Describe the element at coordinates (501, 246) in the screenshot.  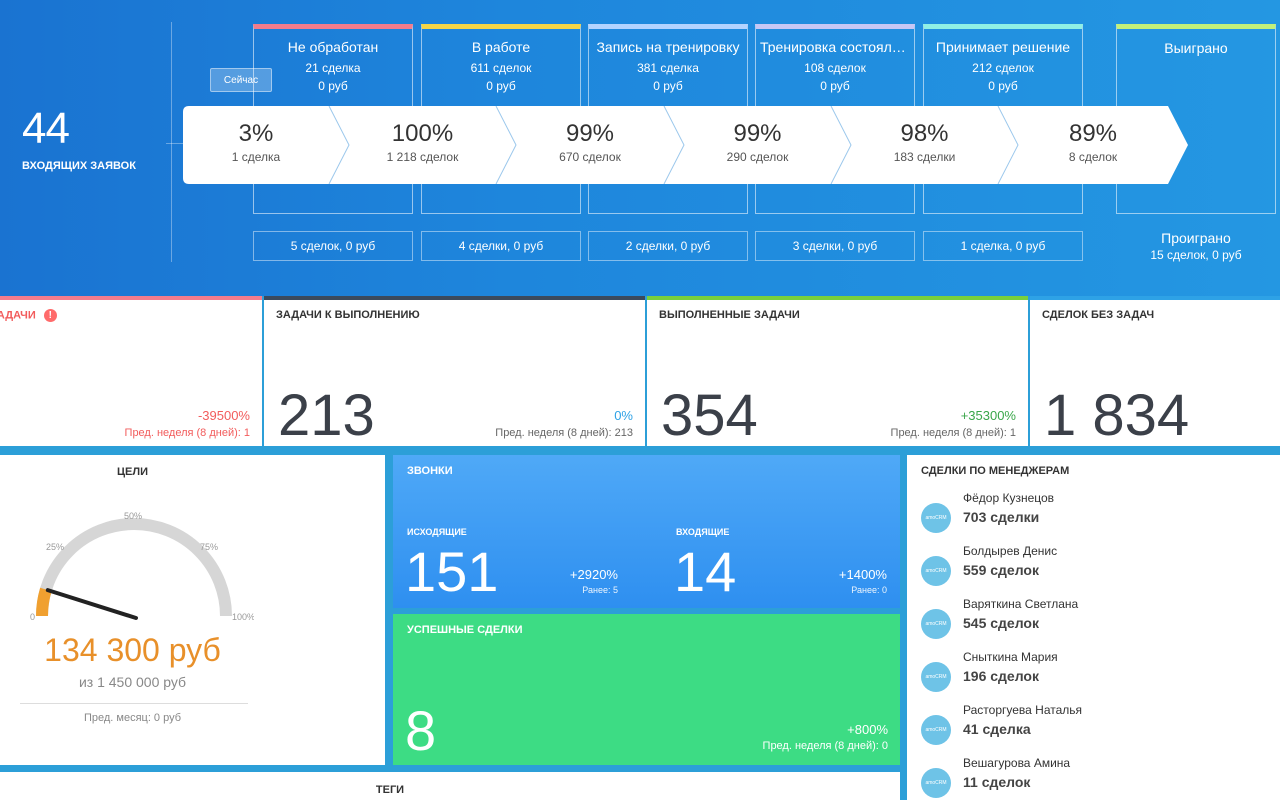
I see `stage-footer: 4 сделки, 0 руб` at that location.